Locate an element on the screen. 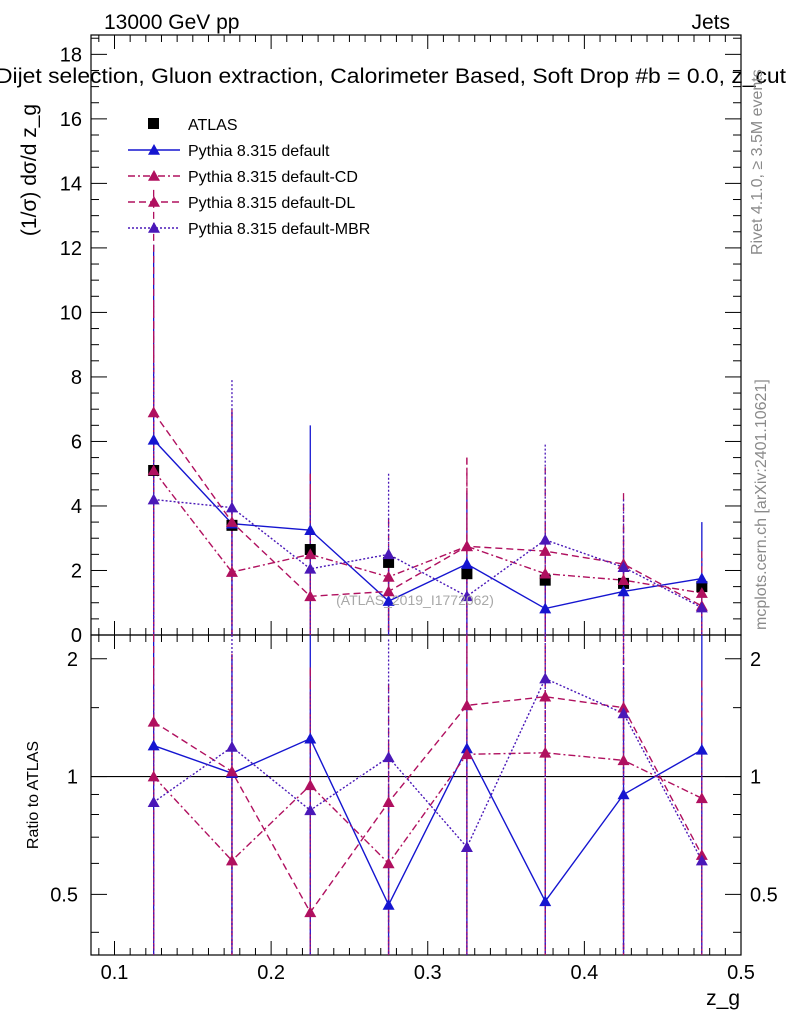  header-right: Jets is located at coordinates (710, 22).